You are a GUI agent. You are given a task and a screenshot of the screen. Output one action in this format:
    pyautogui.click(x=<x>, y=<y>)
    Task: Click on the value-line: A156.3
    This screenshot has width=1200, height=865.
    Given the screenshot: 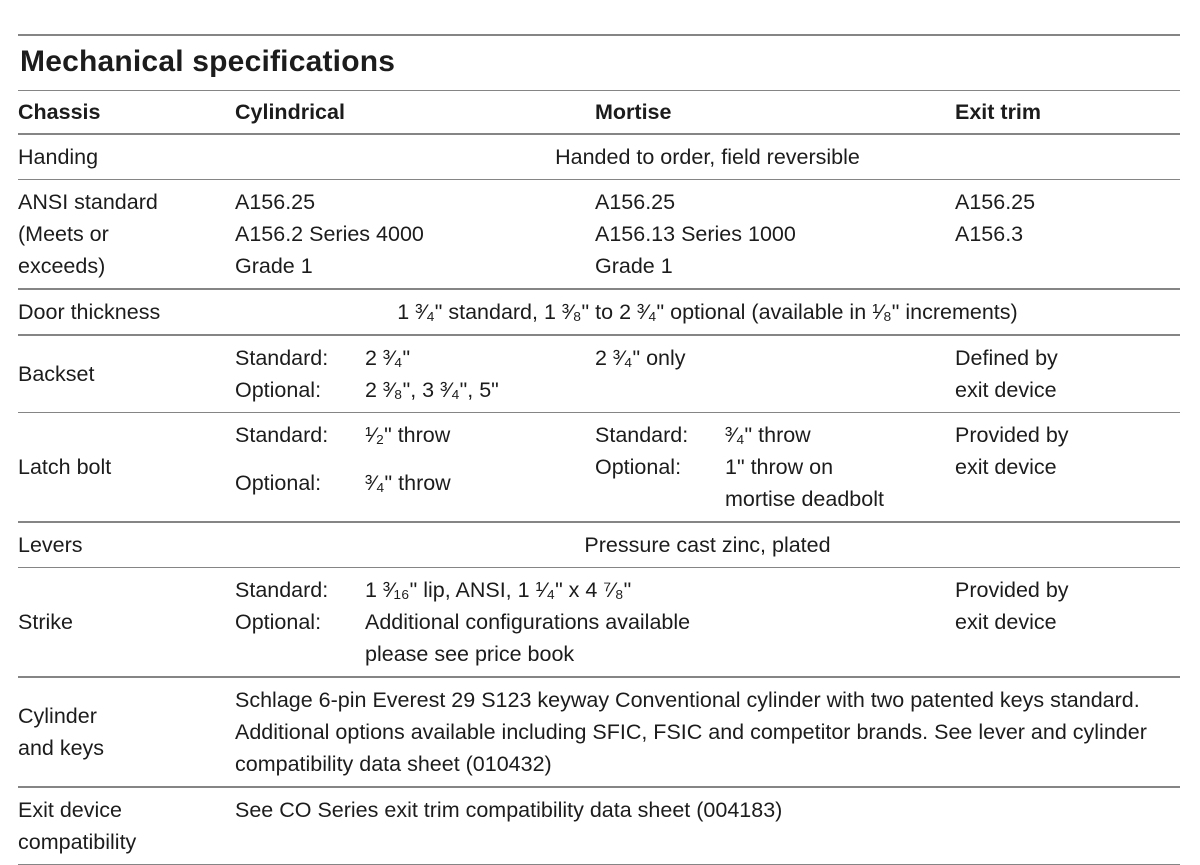 What is the action you would take?
    pyautogui.click(x=989, y=234)
    